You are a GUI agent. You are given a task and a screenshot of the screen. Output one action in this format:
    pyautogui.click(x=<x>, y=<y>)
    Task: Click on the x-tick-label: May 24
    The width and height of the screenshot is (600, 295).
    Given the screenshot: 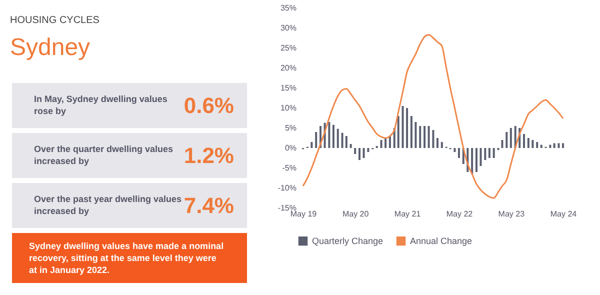 What is the action you would take?
    pyautogui.click(x=564, y=214)
    